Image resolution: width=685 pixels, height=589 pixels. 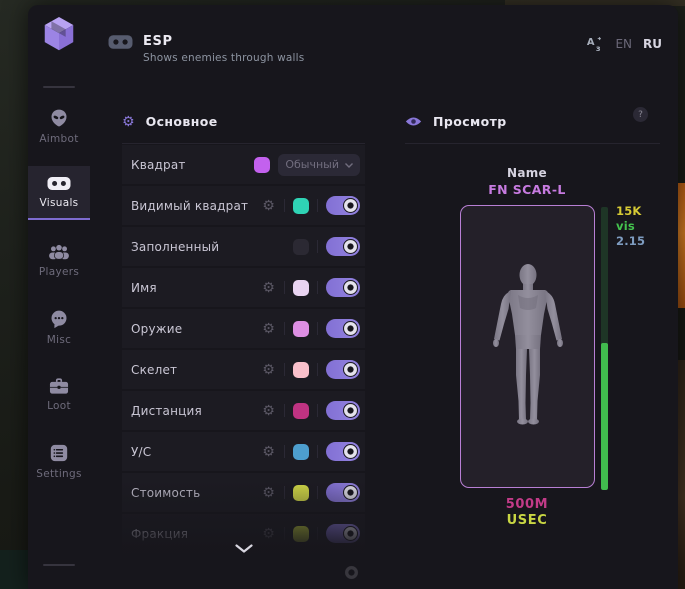 I want to click on users-icon, so click(x=59, y=252).